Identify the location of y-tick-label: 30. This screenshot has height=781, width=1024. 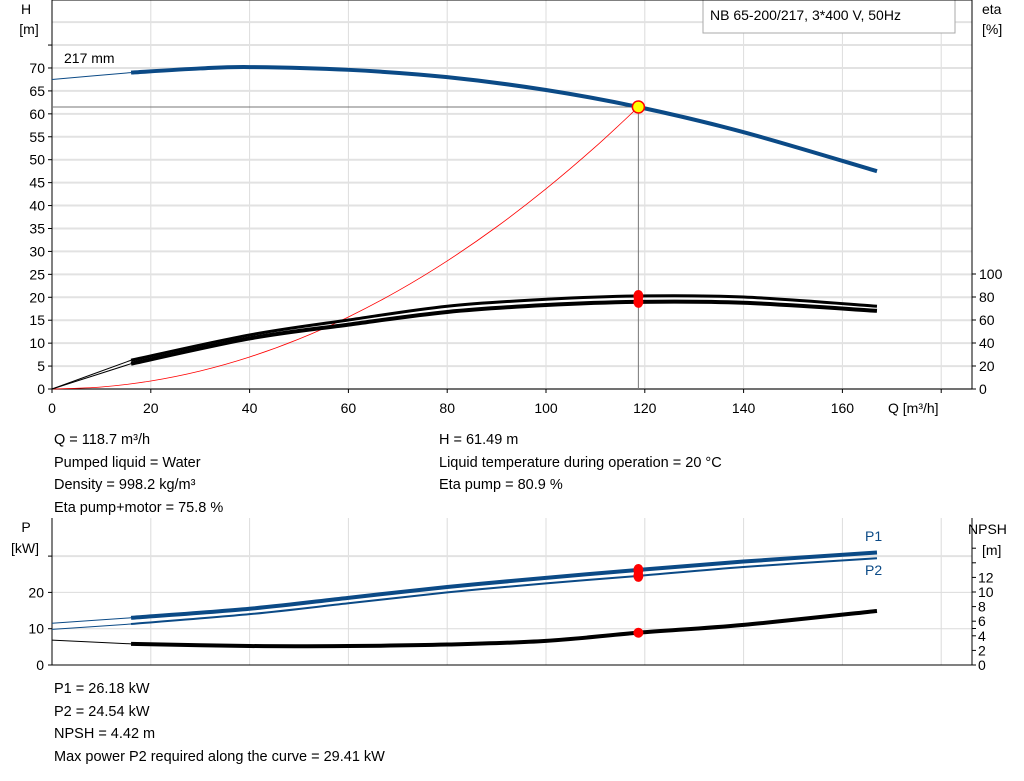
(37, 251).